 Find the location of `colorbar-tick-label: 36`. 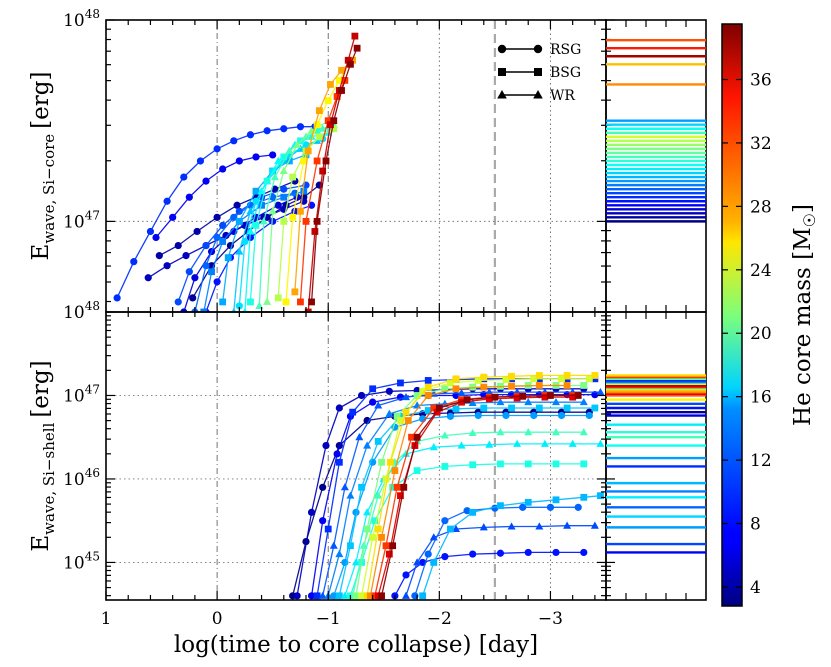

colorbar-tick-label: 36 is located at coordinates (761, 81).